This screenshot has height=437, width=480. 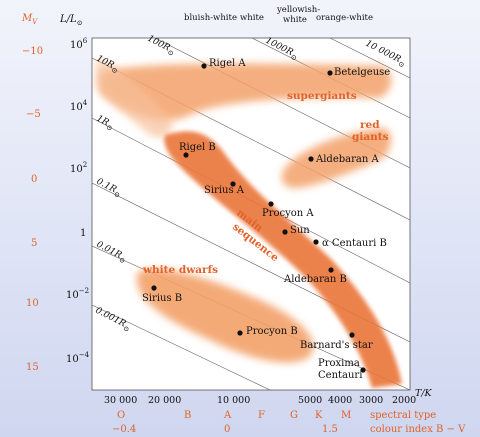 I want to click on mv-tick-label: 10, so click(x=32, y=303).